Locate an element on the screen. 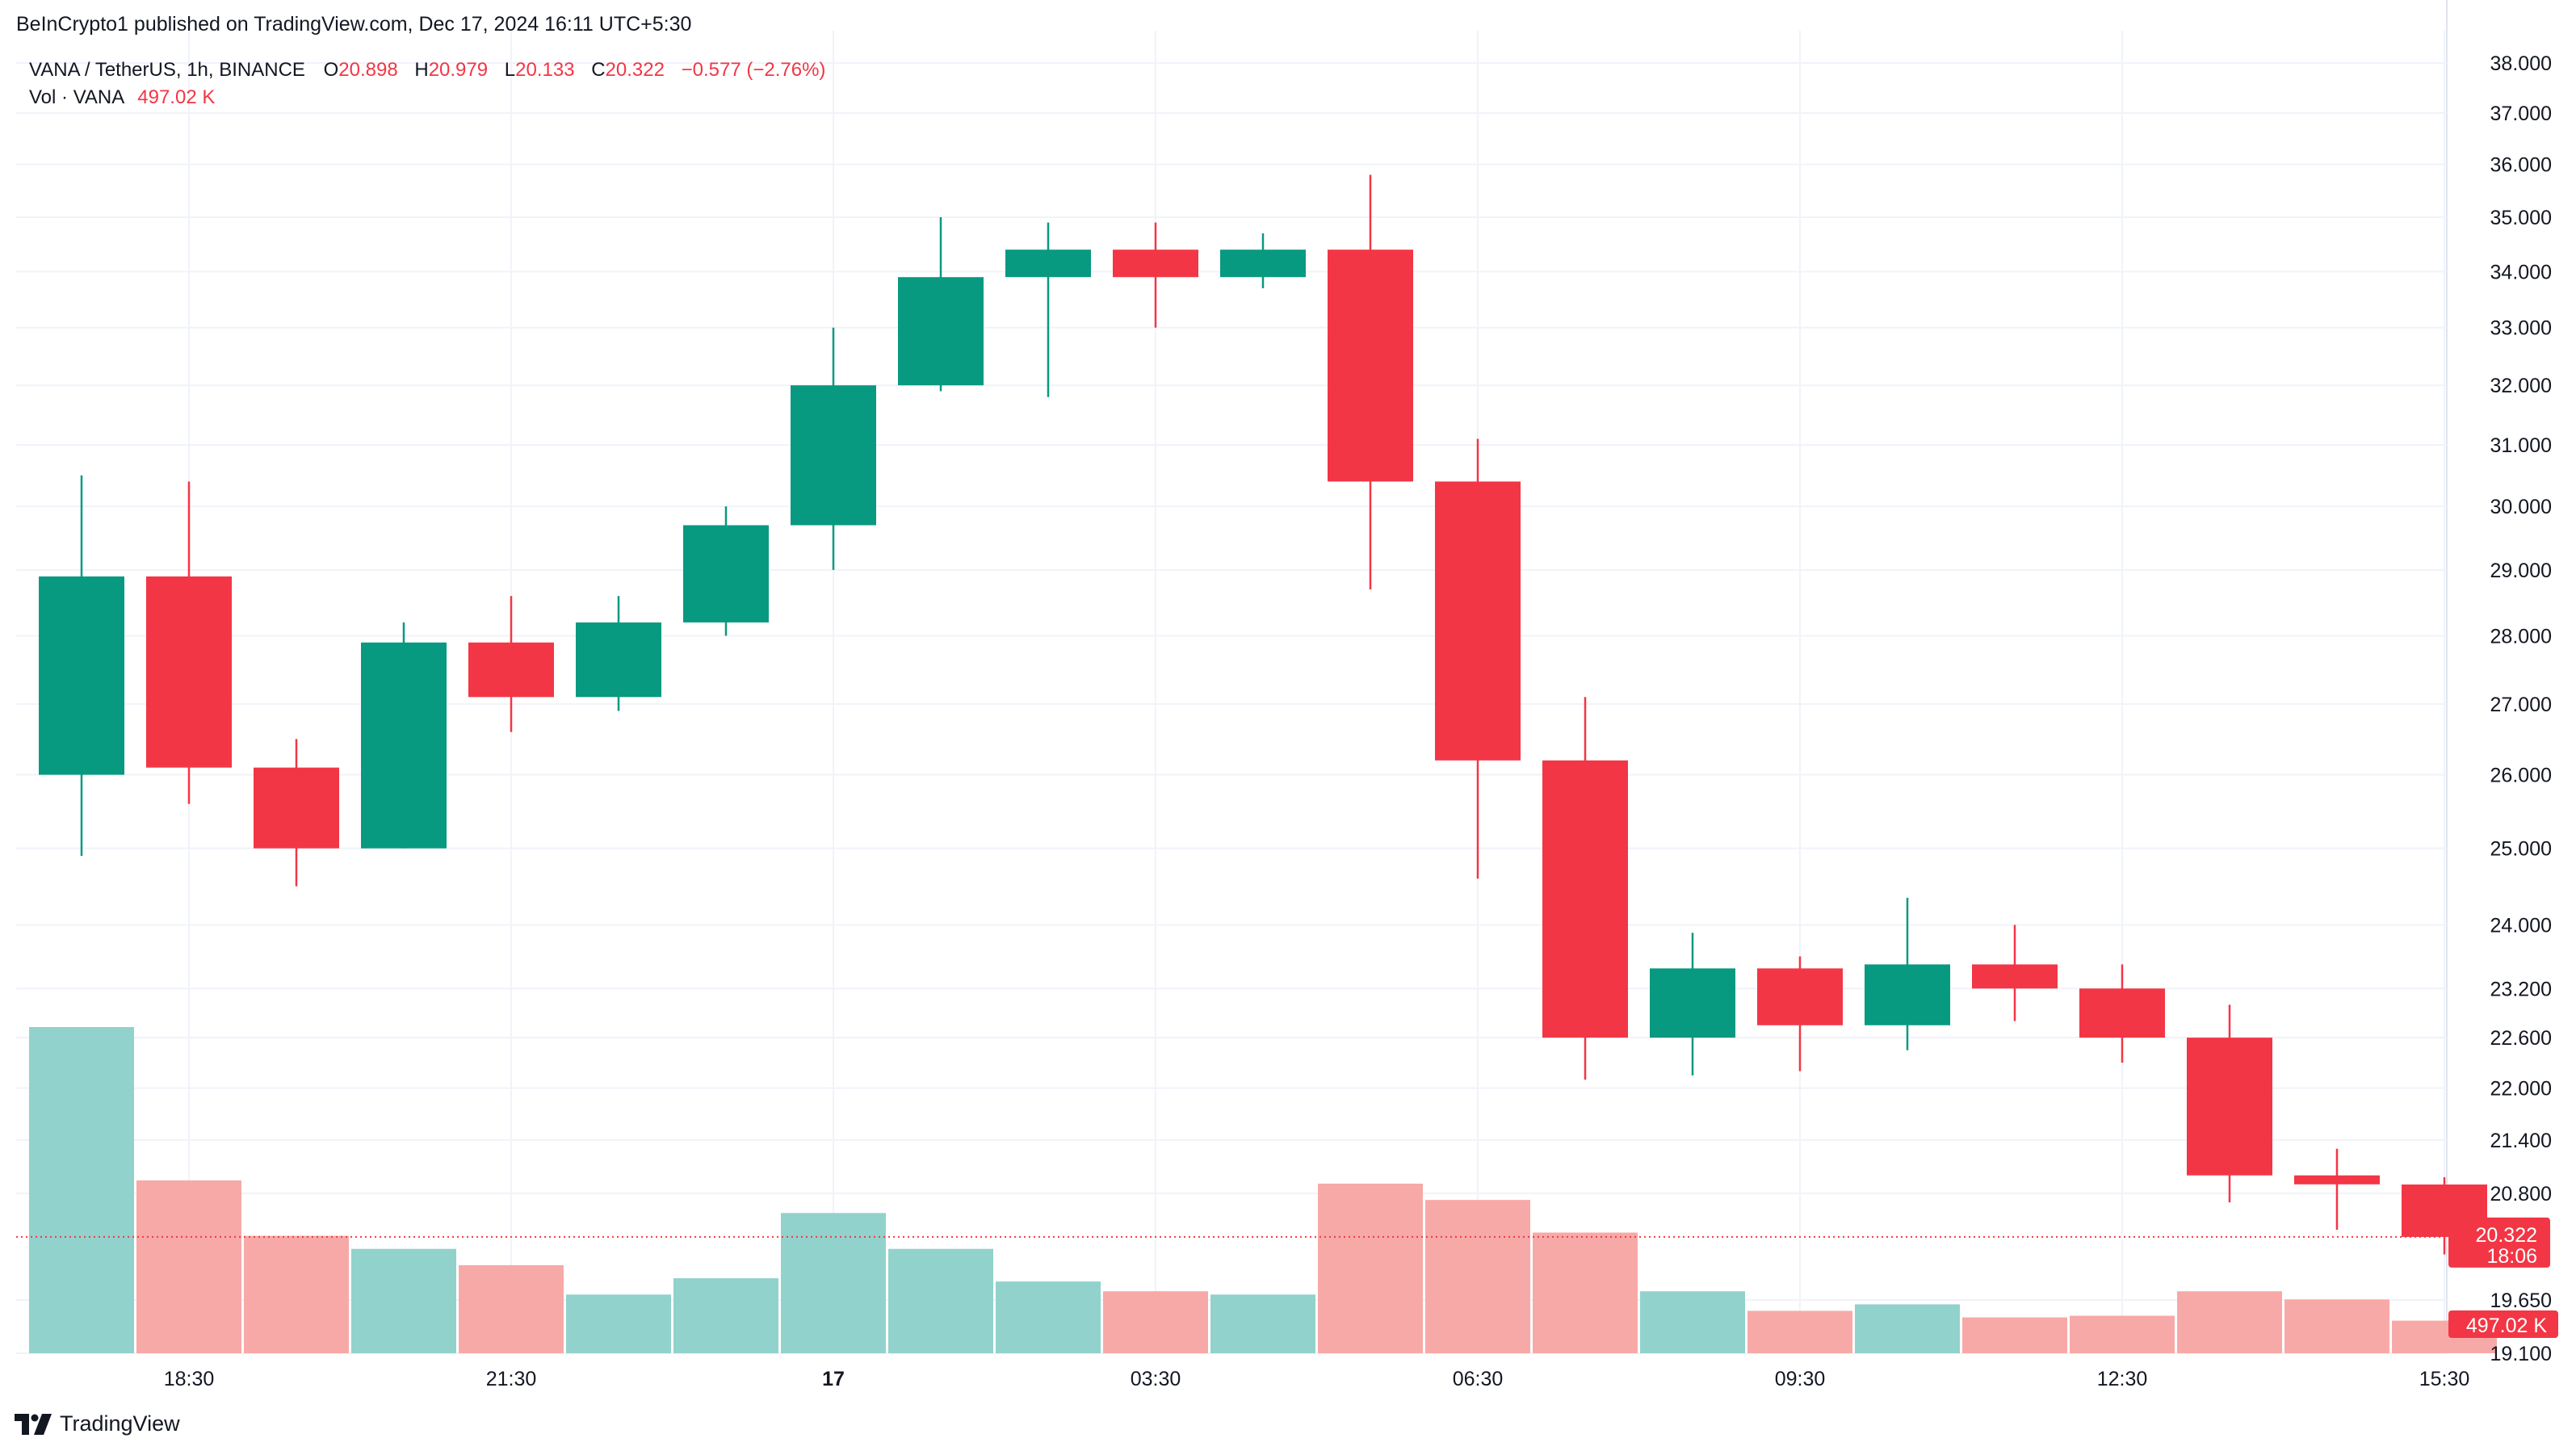 This screenshot has width=2576, height=1455. volume-row: Vol · VANA 497.02 K is located at coordinates (433, 97).